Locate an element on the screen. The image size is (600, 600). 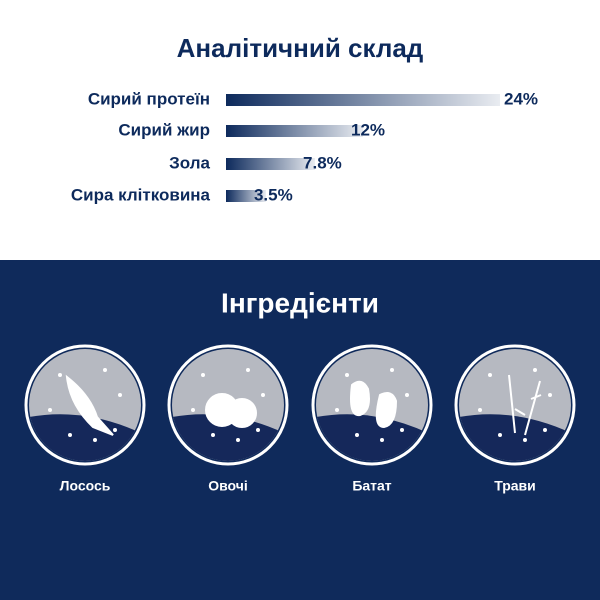
ingredient-label: Овочі is located at coordinates (228, 486).